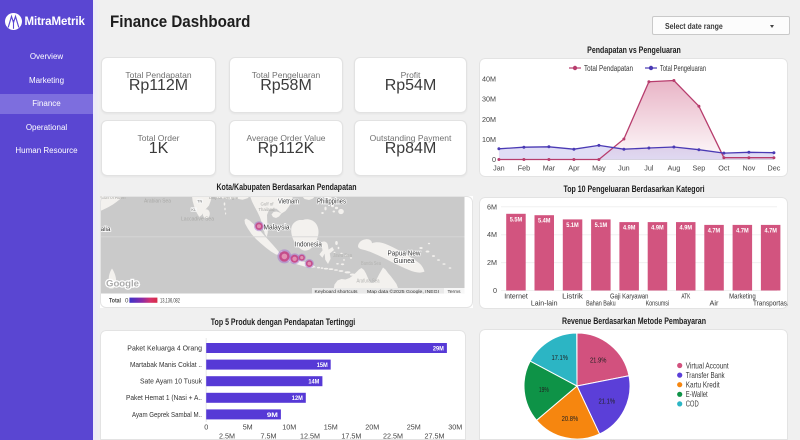 This screenshot has width=800, height=440. Describe the element at coordinates (248, 427) in the screenshot. I see `svg-text: 5M` at that location.